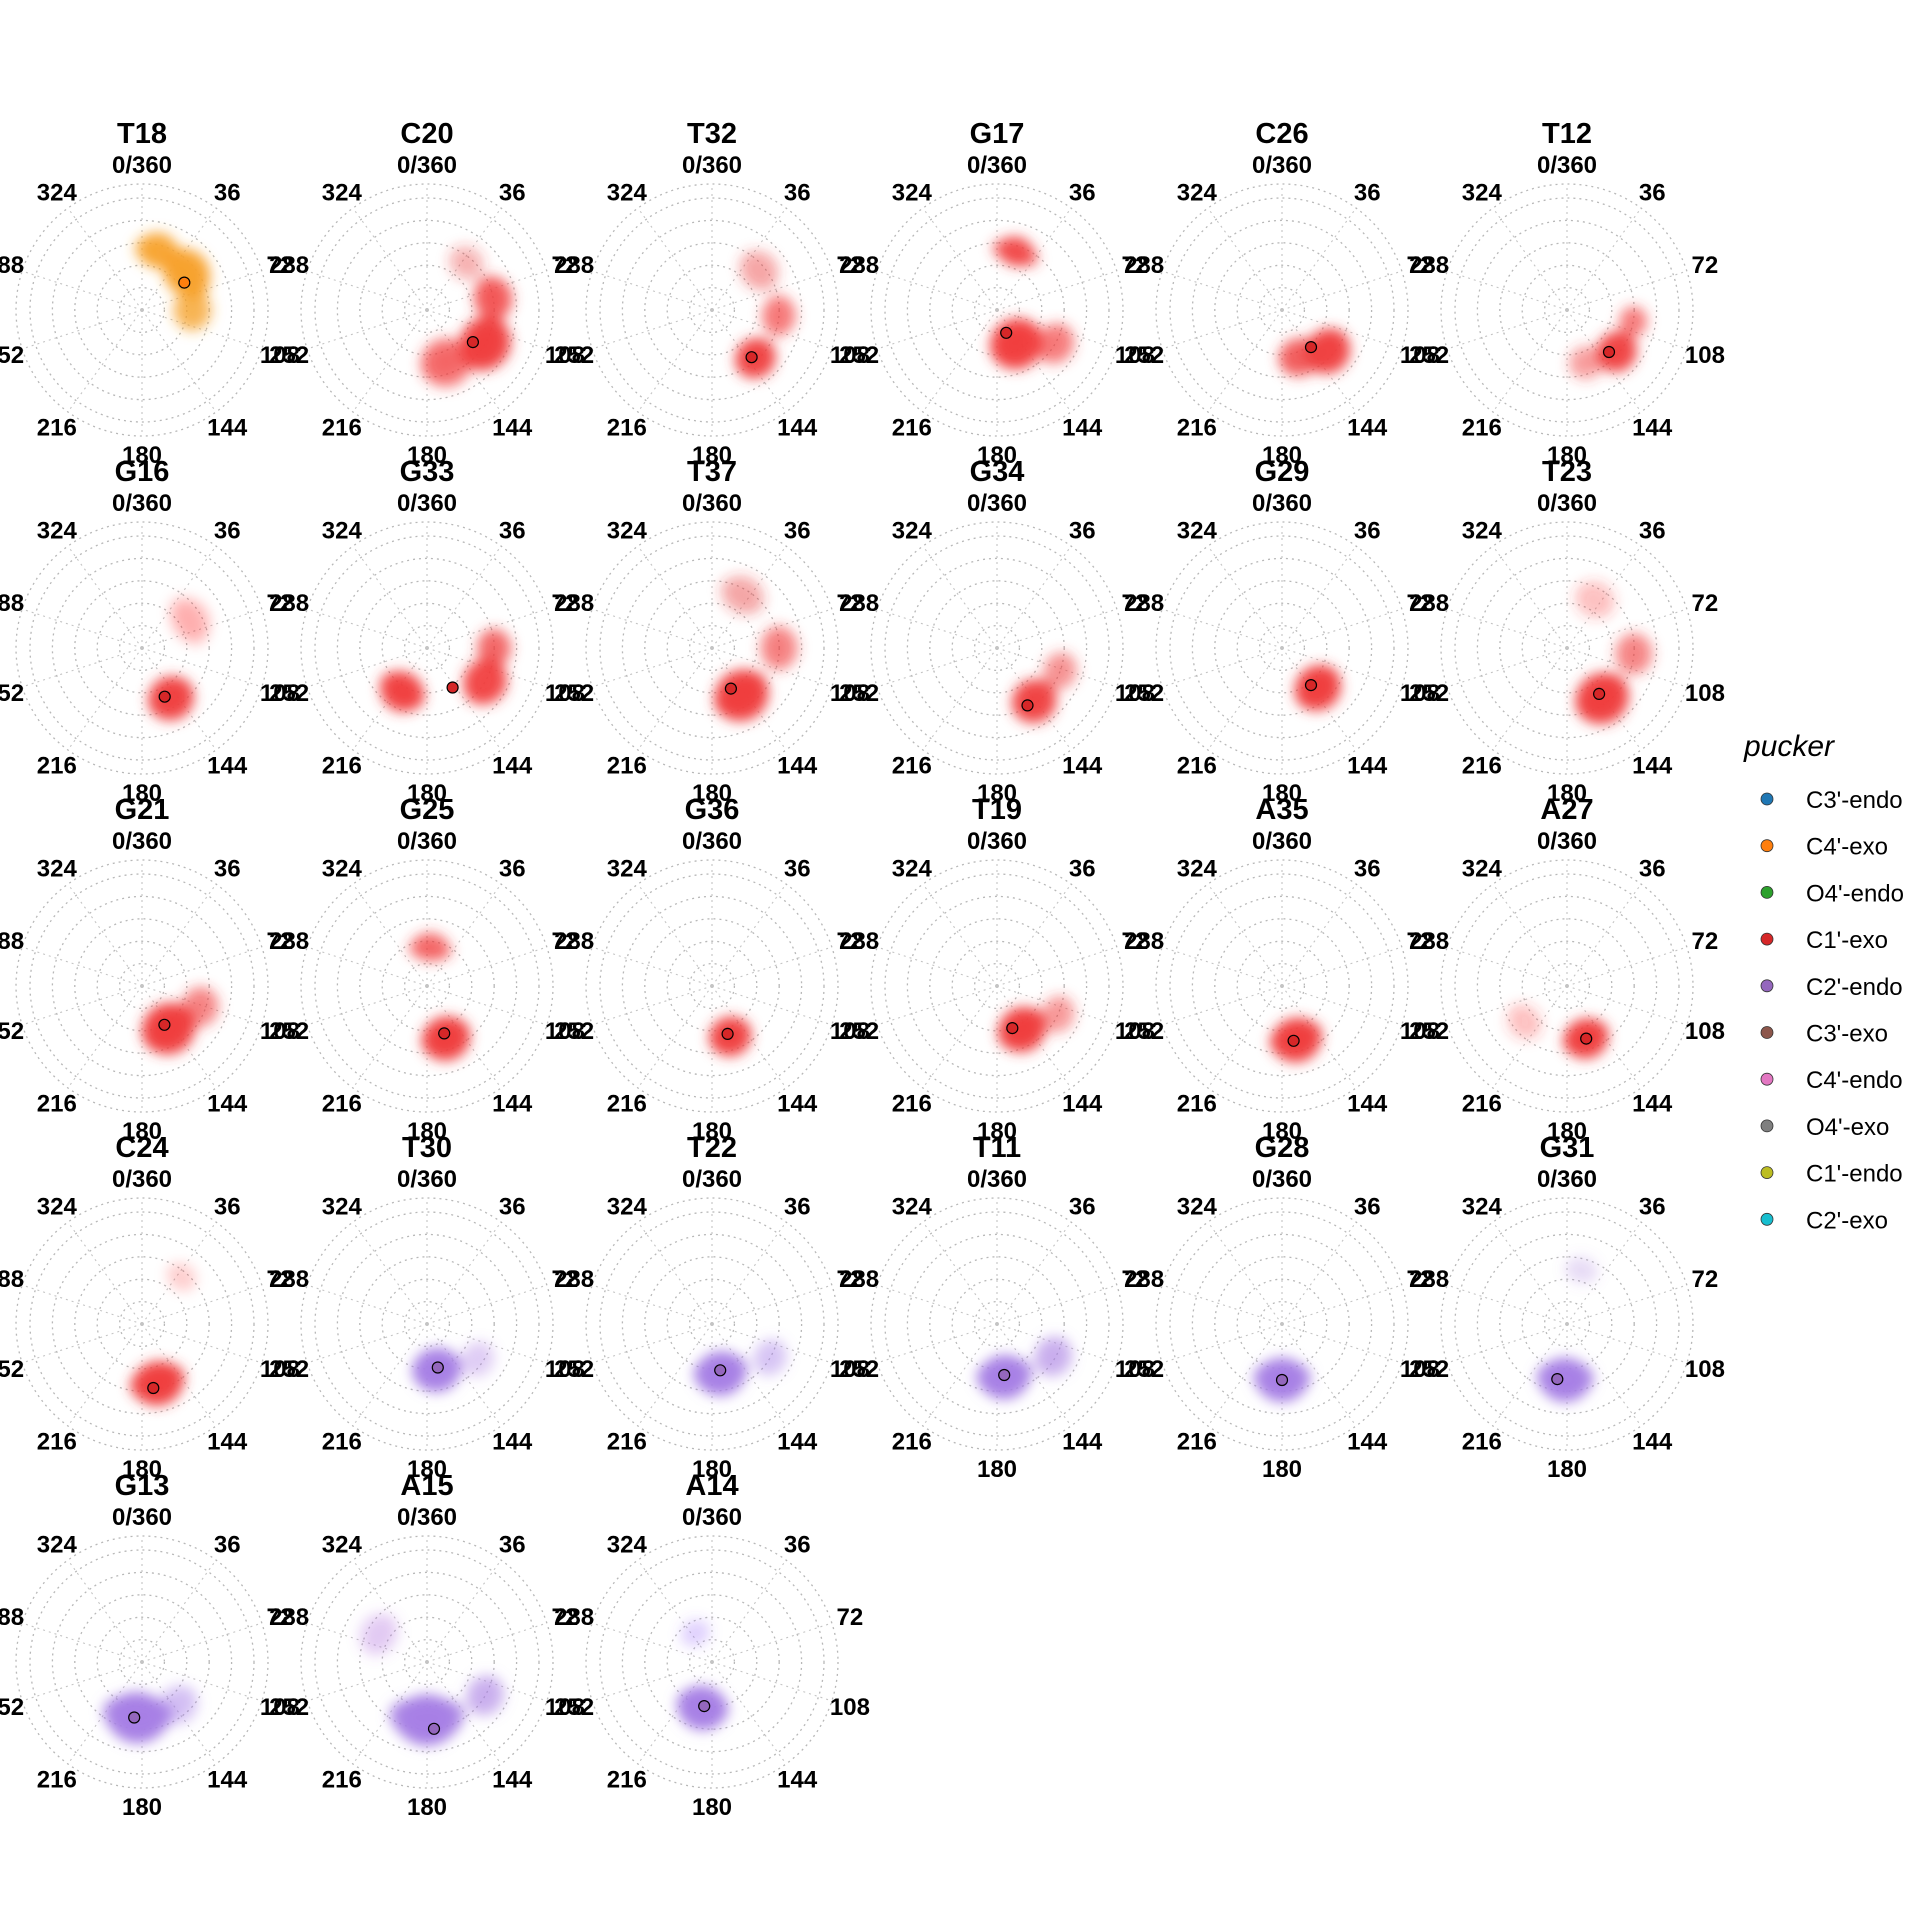 This screenshot has width=1920, height=1920. I want to click on panel-title: T22, so click(712, 1148).